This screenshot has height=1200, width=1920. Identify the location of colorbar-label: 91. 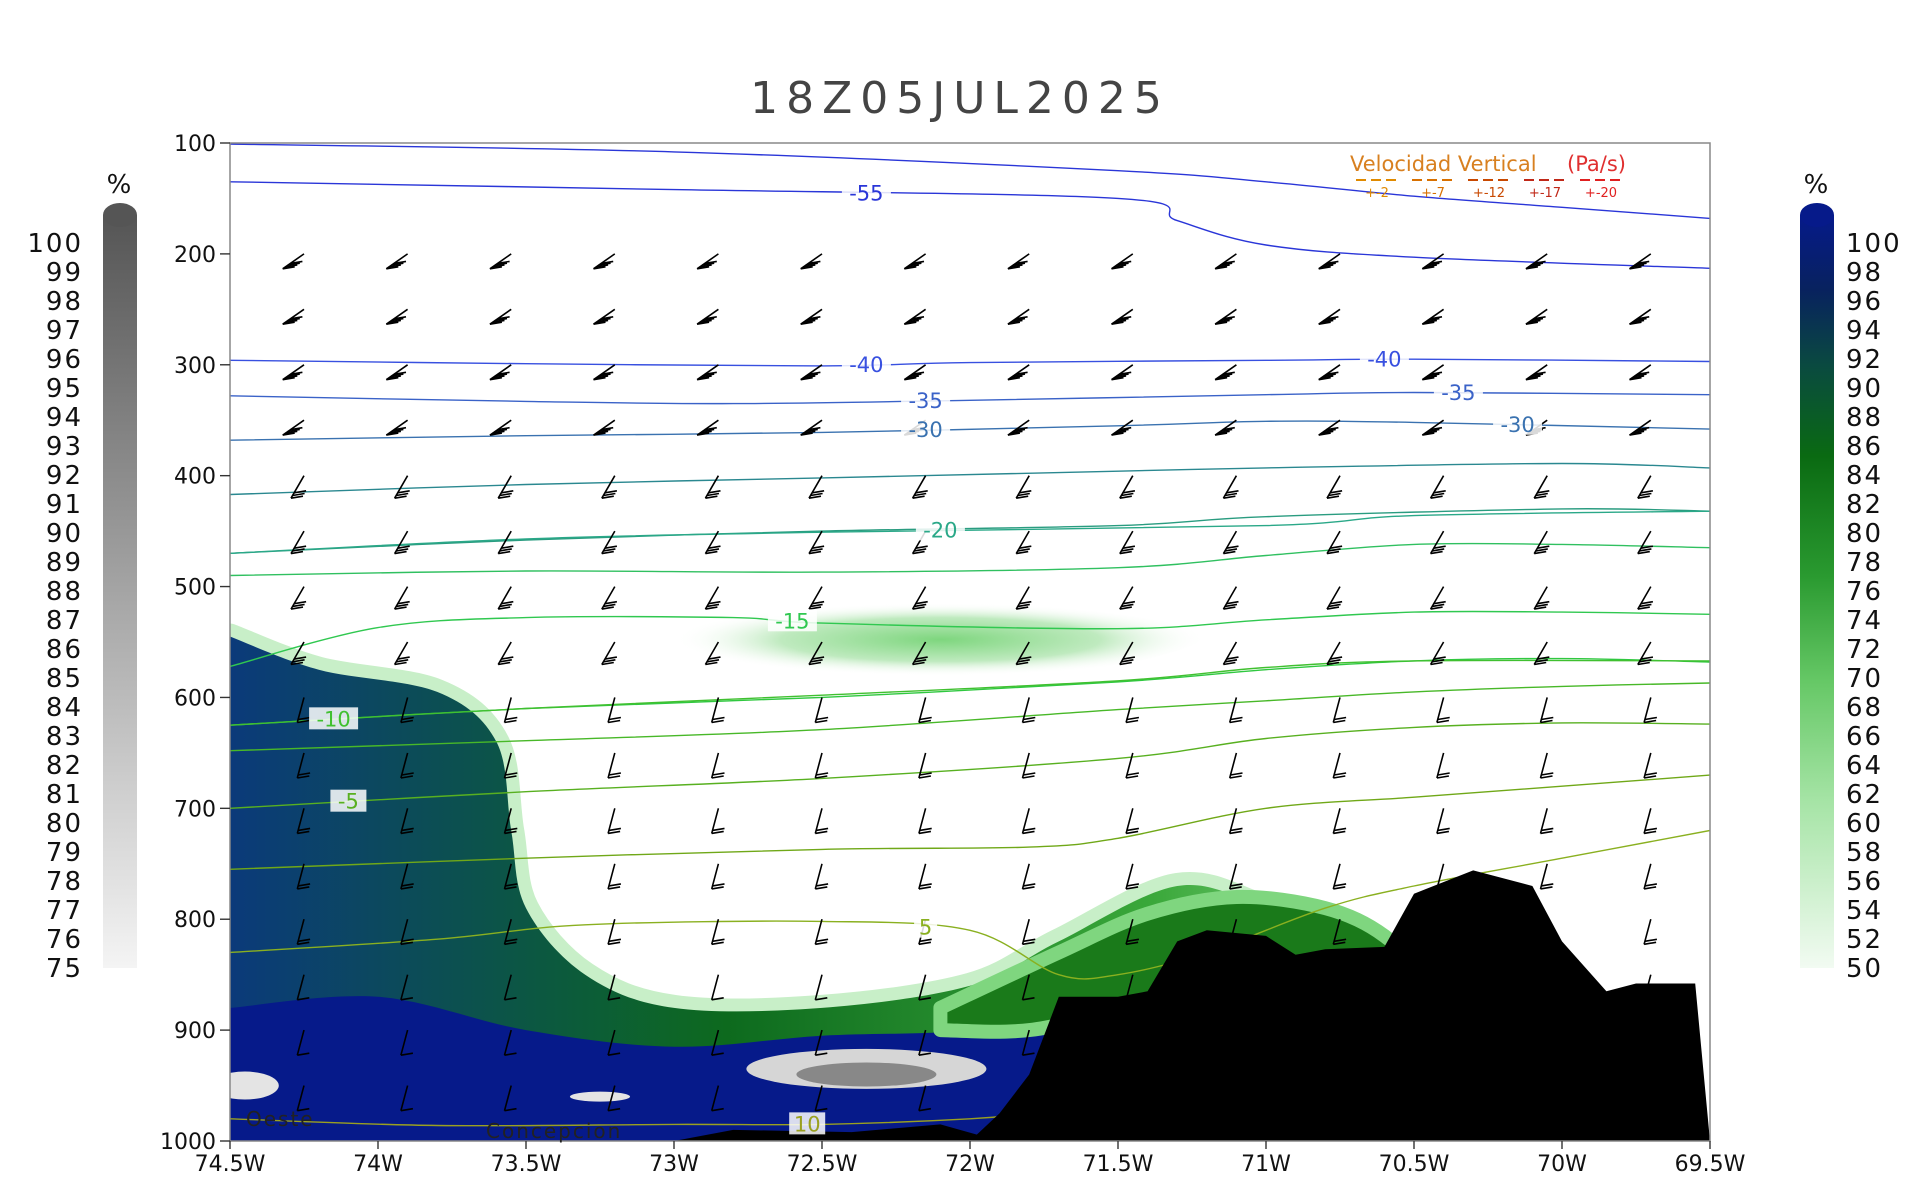
(64, 505).